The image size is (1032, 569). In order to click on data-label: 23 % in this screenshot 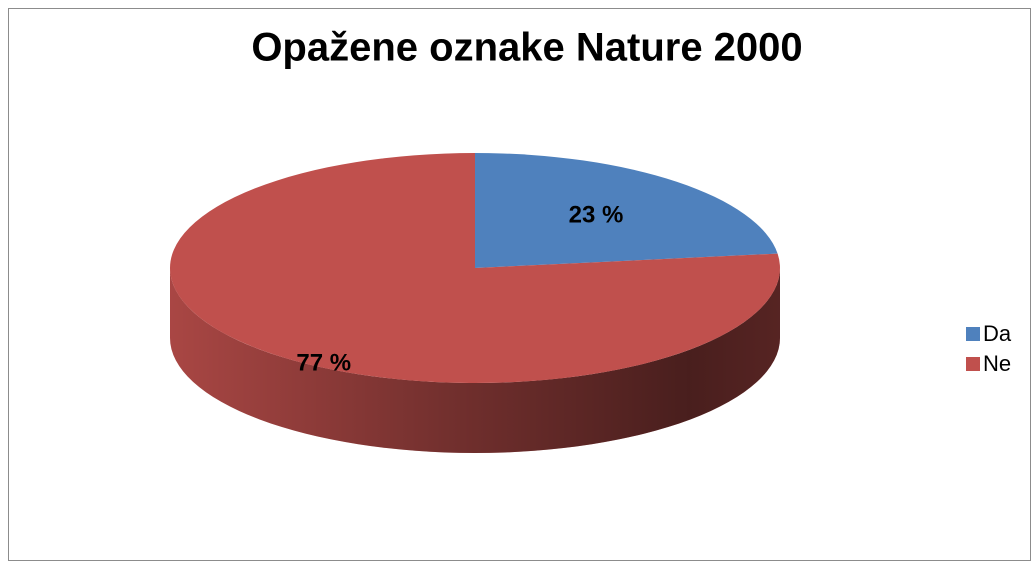, I will do `click(596, 215)`.